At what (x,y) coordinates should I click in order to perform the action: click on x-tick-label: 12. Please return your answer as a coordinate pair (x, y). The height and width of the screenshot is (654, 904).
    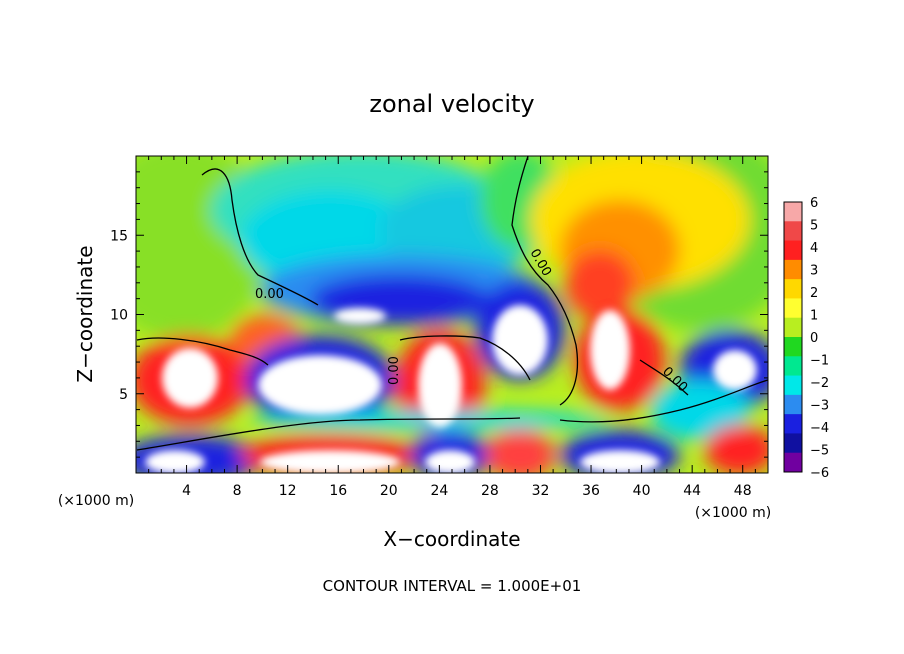
    Looking at the image, I should click on (288, 491).